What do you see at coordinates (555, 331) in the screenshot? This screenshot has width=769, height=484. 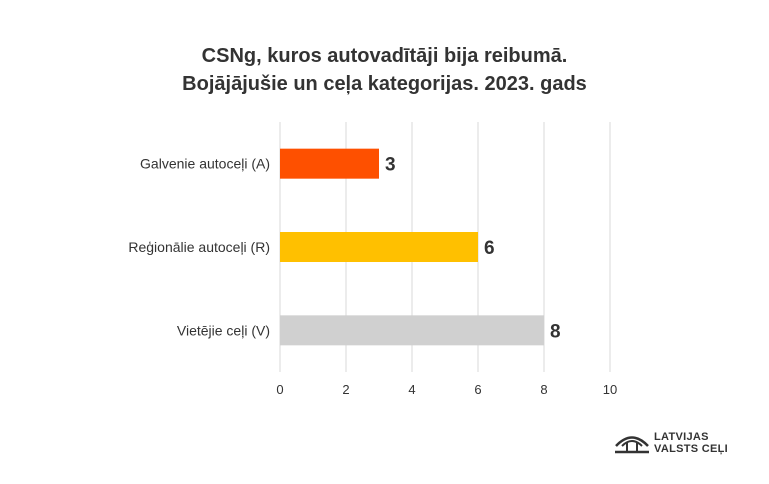 I see `data-label: 8` at bounding box center [555, 331].